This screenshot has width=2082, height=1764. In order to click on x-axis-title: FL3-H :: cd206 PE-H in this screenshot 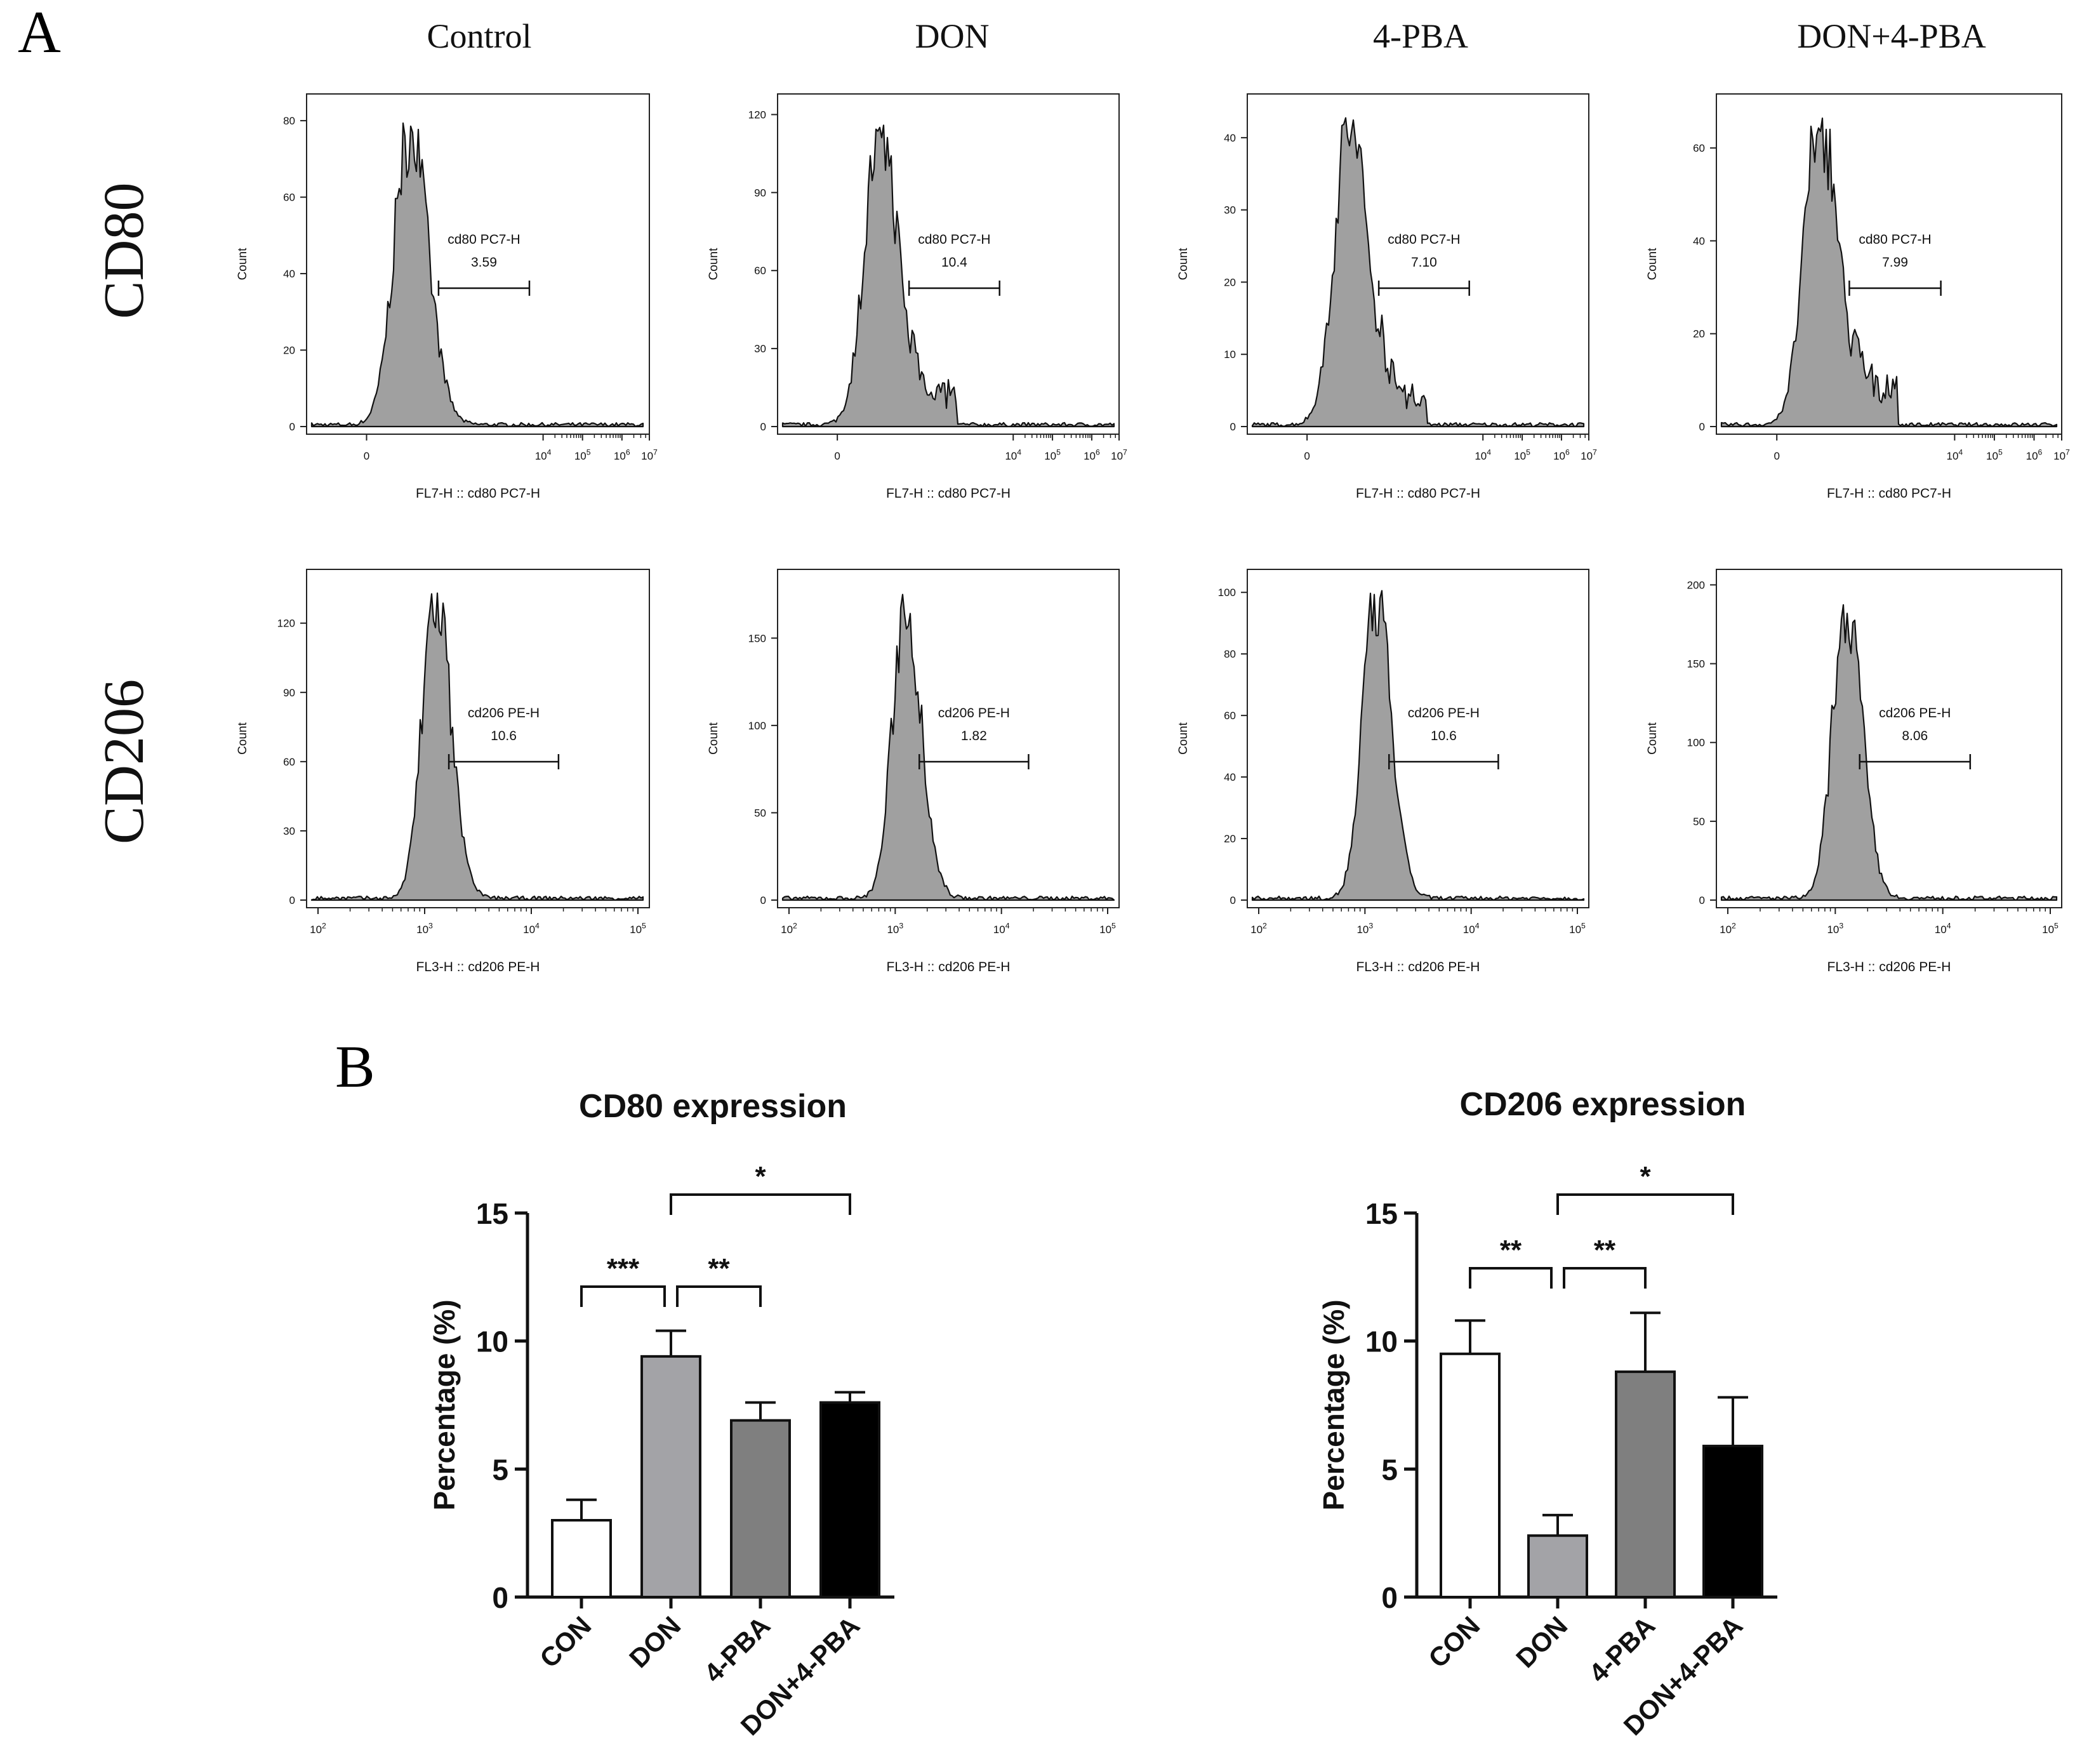, I will do `click(1889, 967)`.